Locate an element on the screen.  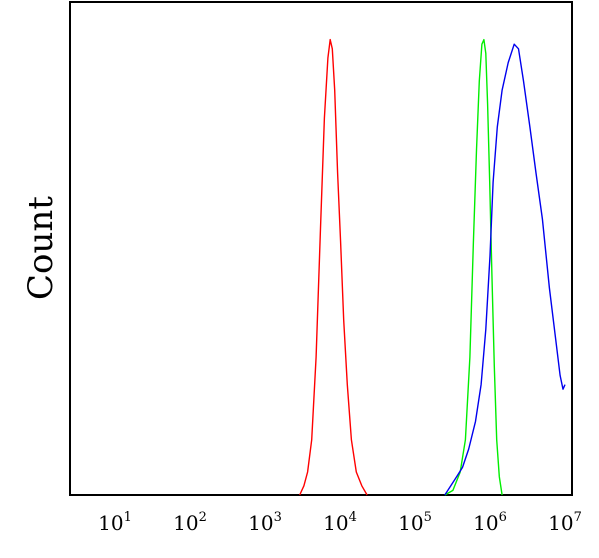
x-tick-label: 10⁶ is located at coordinates (490, 522).